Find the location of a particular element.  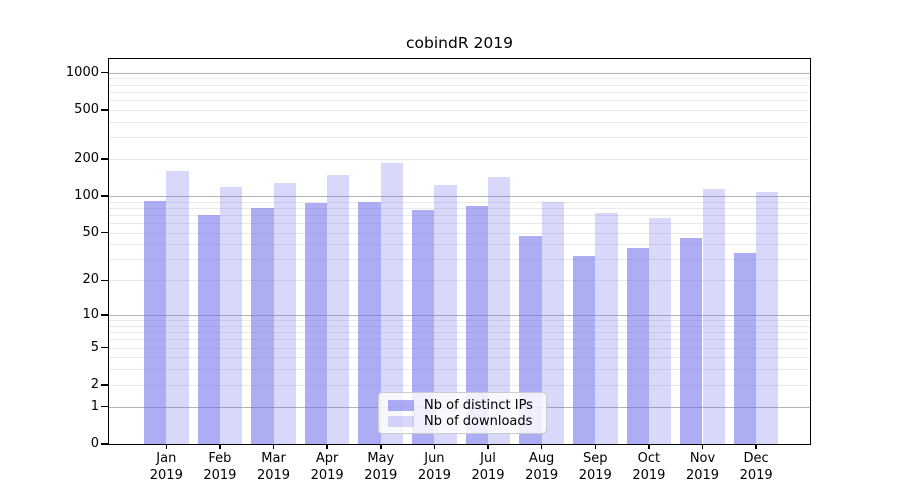

bar-downloads-dec is located at coordinates (767, 317).